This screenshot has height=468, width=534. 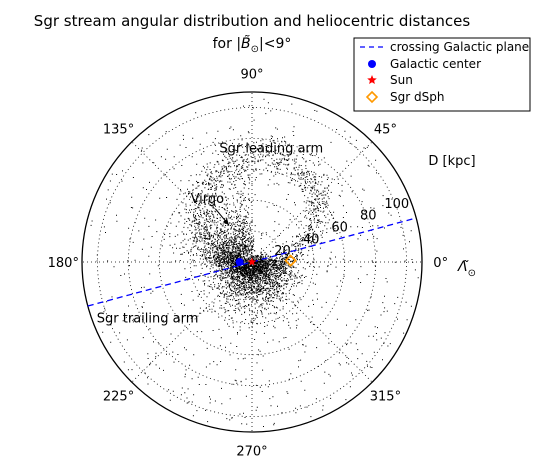 I want to click on angular-grid-line-135°, so click(x=192, y=202).